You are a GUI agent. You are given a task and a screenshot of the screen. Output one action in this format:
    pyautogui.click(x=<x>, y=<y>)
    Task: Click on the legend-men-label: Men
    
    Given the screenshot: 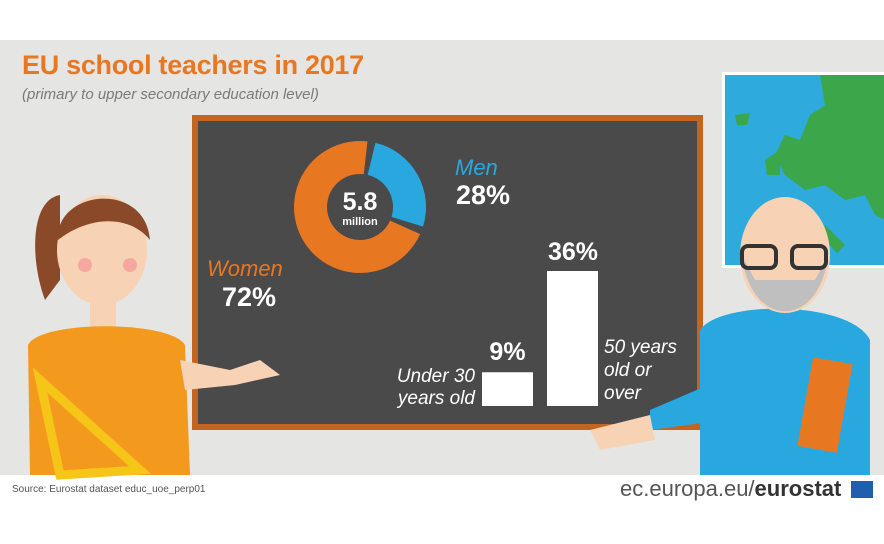 What is the action you would take?
    pyautogui.click(x=476, y=167)
    